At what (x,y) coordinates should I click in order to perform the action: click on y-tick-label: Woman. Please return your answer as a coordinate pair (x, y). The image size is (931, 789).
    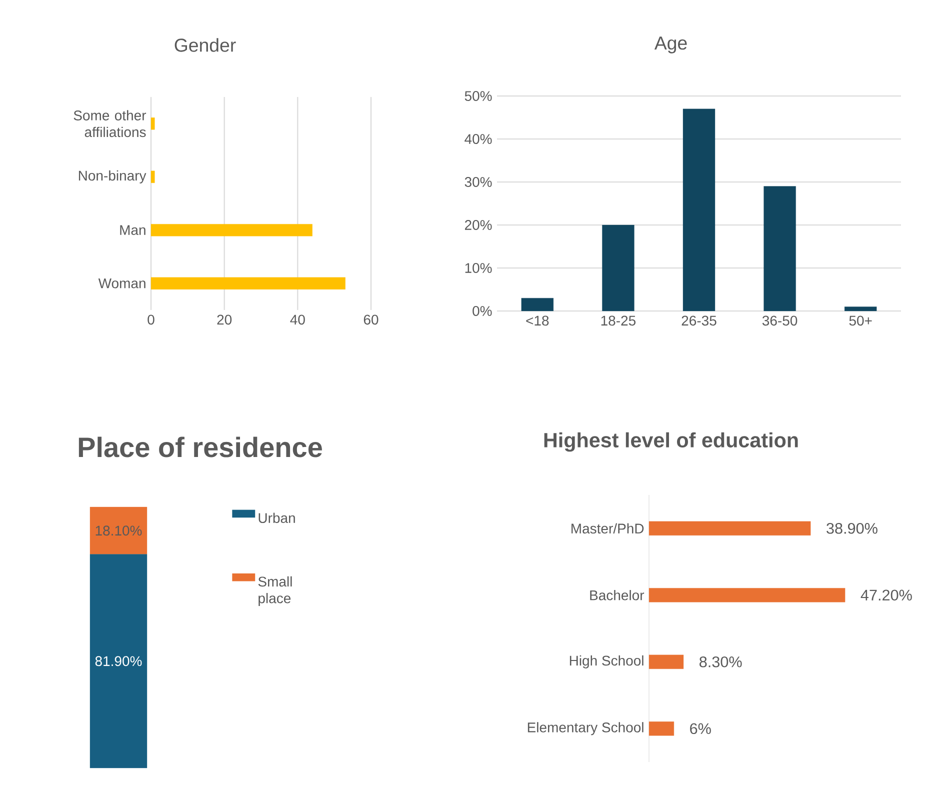
    Looking at the image, I should click on (122, 283).